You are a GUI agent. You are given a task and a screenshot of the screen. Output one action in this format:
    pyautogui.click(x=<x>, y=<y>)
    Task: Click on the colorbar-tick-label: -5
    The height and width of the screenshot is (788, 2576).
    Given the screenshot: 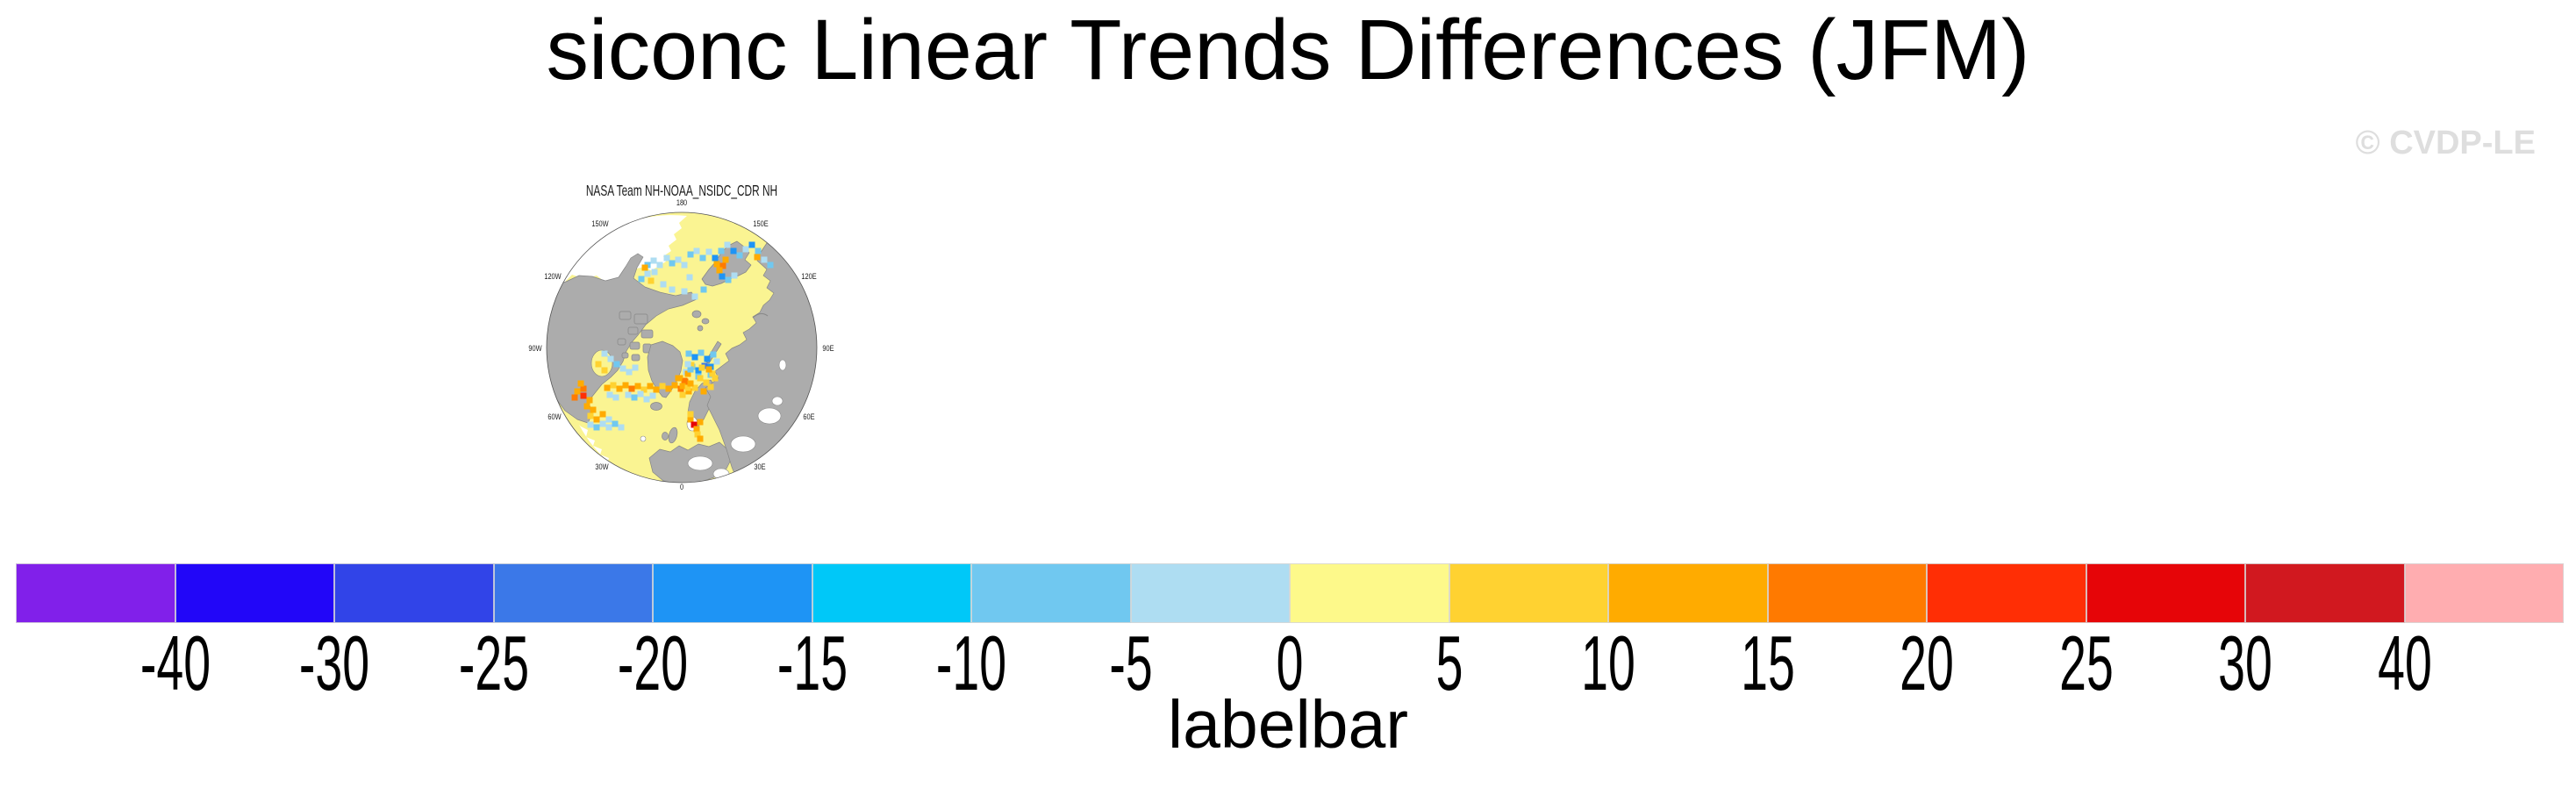 What is the action you would take?
    pyautogui.click(x=1130, y=663)
    